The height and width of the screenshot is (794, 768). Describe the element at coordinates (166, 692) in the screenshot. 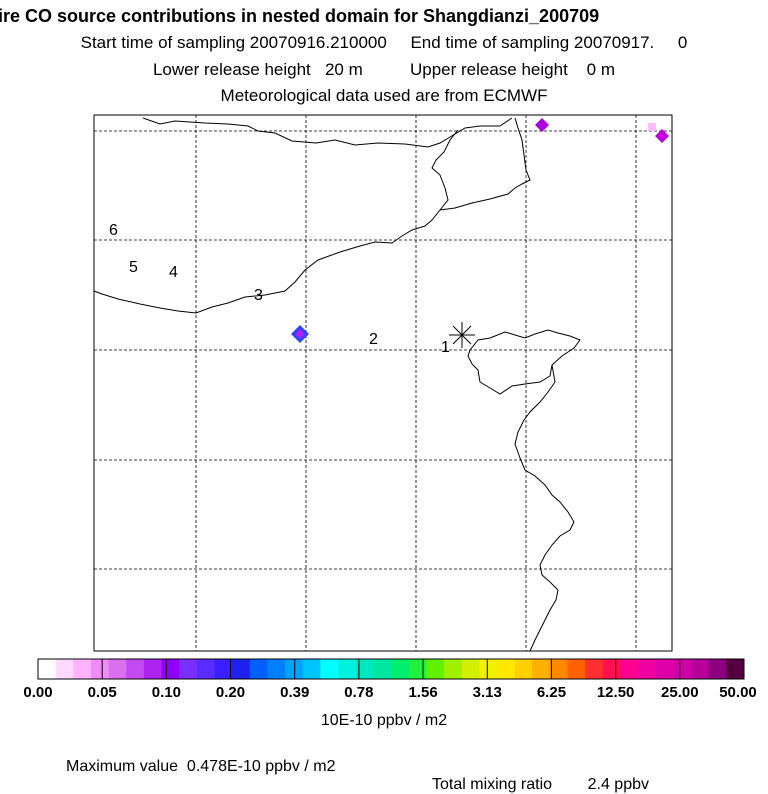

I see `colorbar-tick-label: 0.10` at that location.